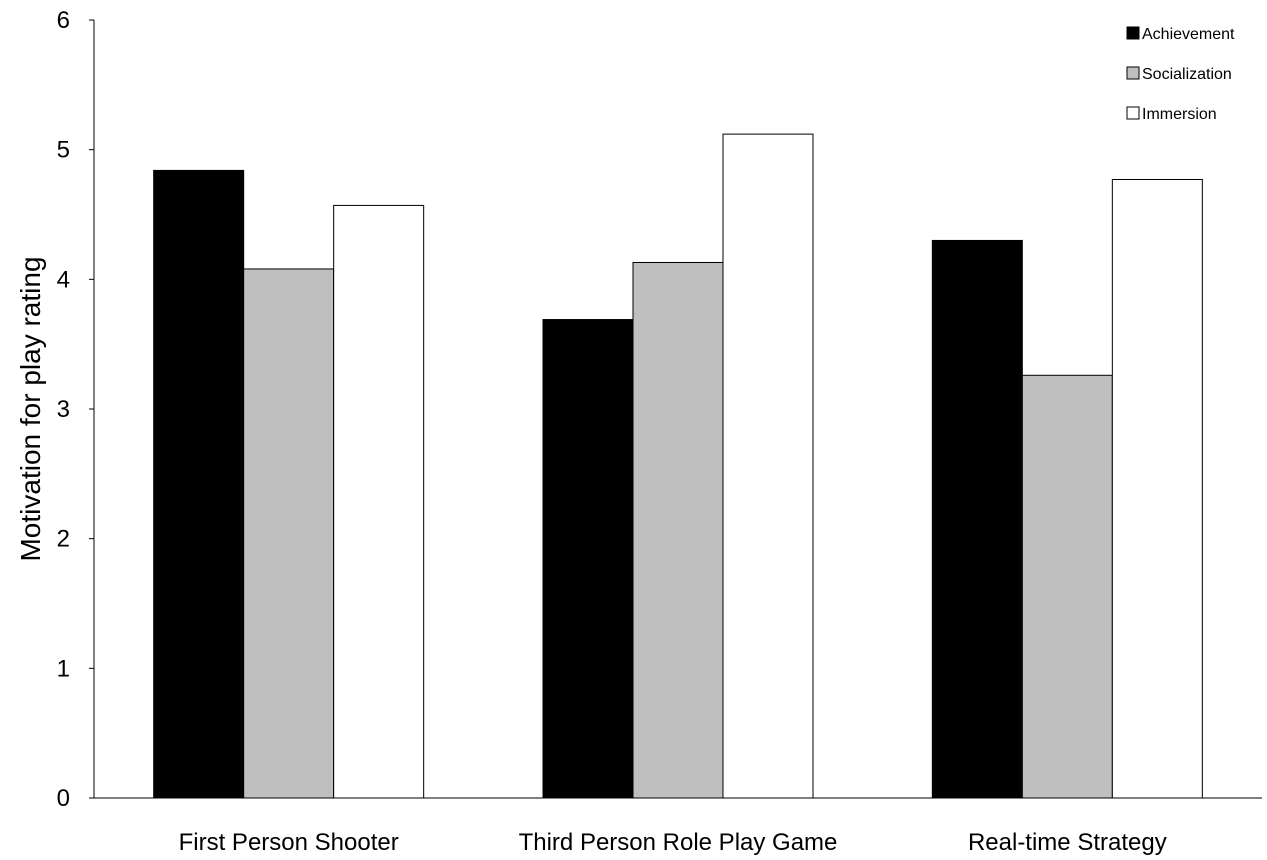 The height and width of the screenshot is (860, 1267). I want to click on legend-label-achievement: Achievement, so click(1188, 34).